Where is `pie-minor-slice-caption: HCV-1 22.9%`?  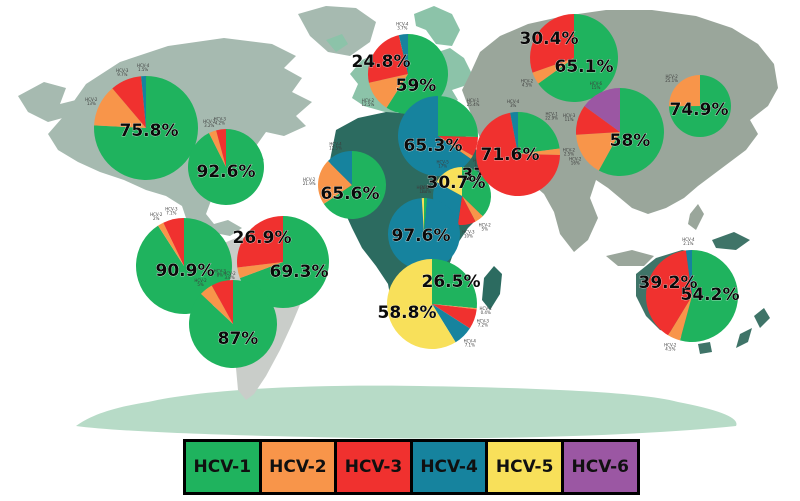 pie-minor-slice-caption: HCV-1 22.9% is located at coordinates (551, 116).